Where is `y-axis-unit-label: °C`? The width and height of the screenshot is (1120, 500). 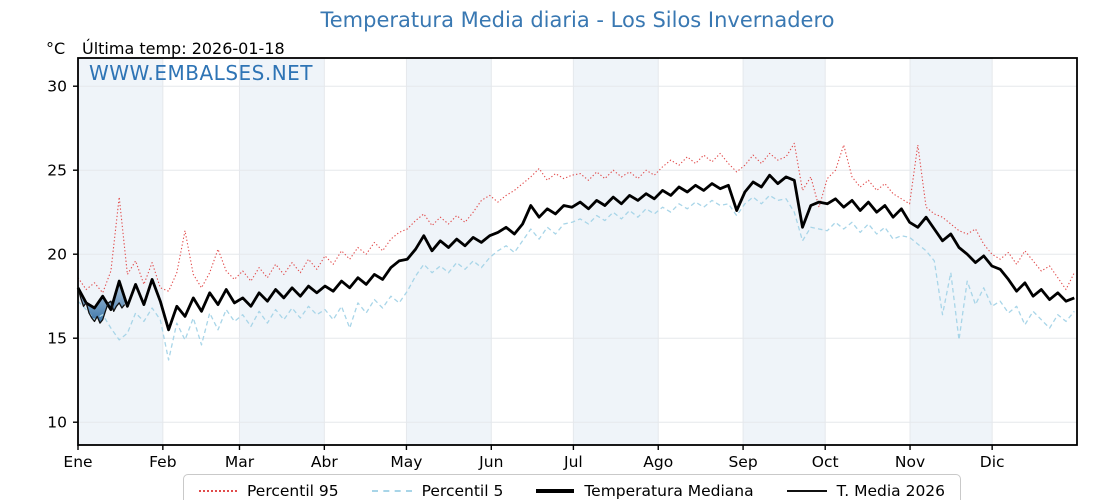 y-axis-unit-label: °C is located at coordinates (56, 48).